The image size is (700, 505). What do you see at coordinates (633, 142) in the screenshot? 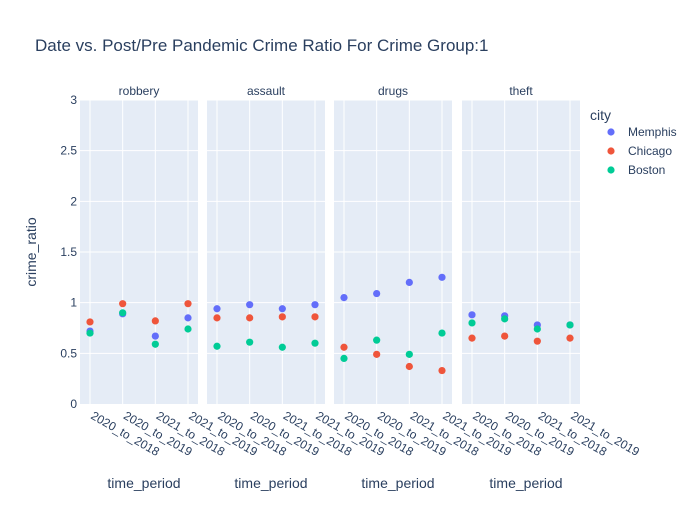
I see `legend: city Memphis Chicago Boston` at bounding box center [633, 142].